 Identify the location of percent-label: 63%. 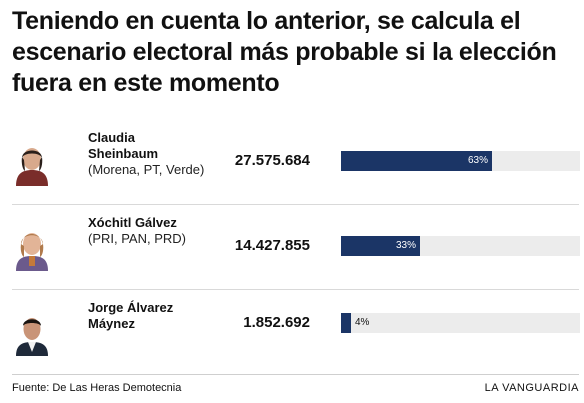
(477, 160).